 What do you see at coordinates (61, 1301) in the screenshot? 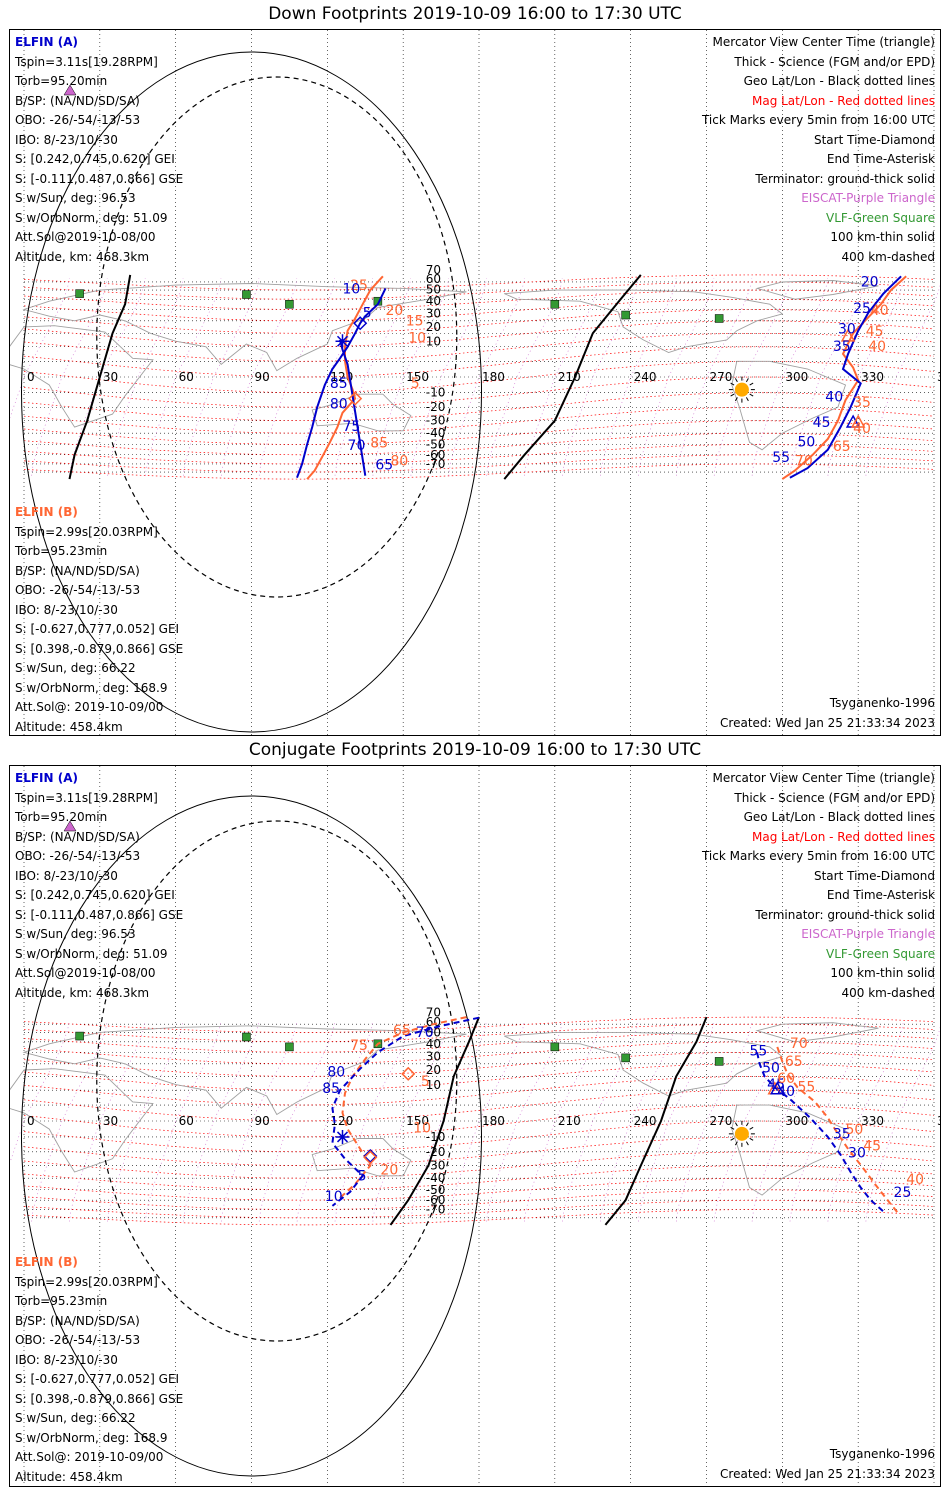
I see `torb-text: Torb=95.23min` at bounding box center [61, 1301].